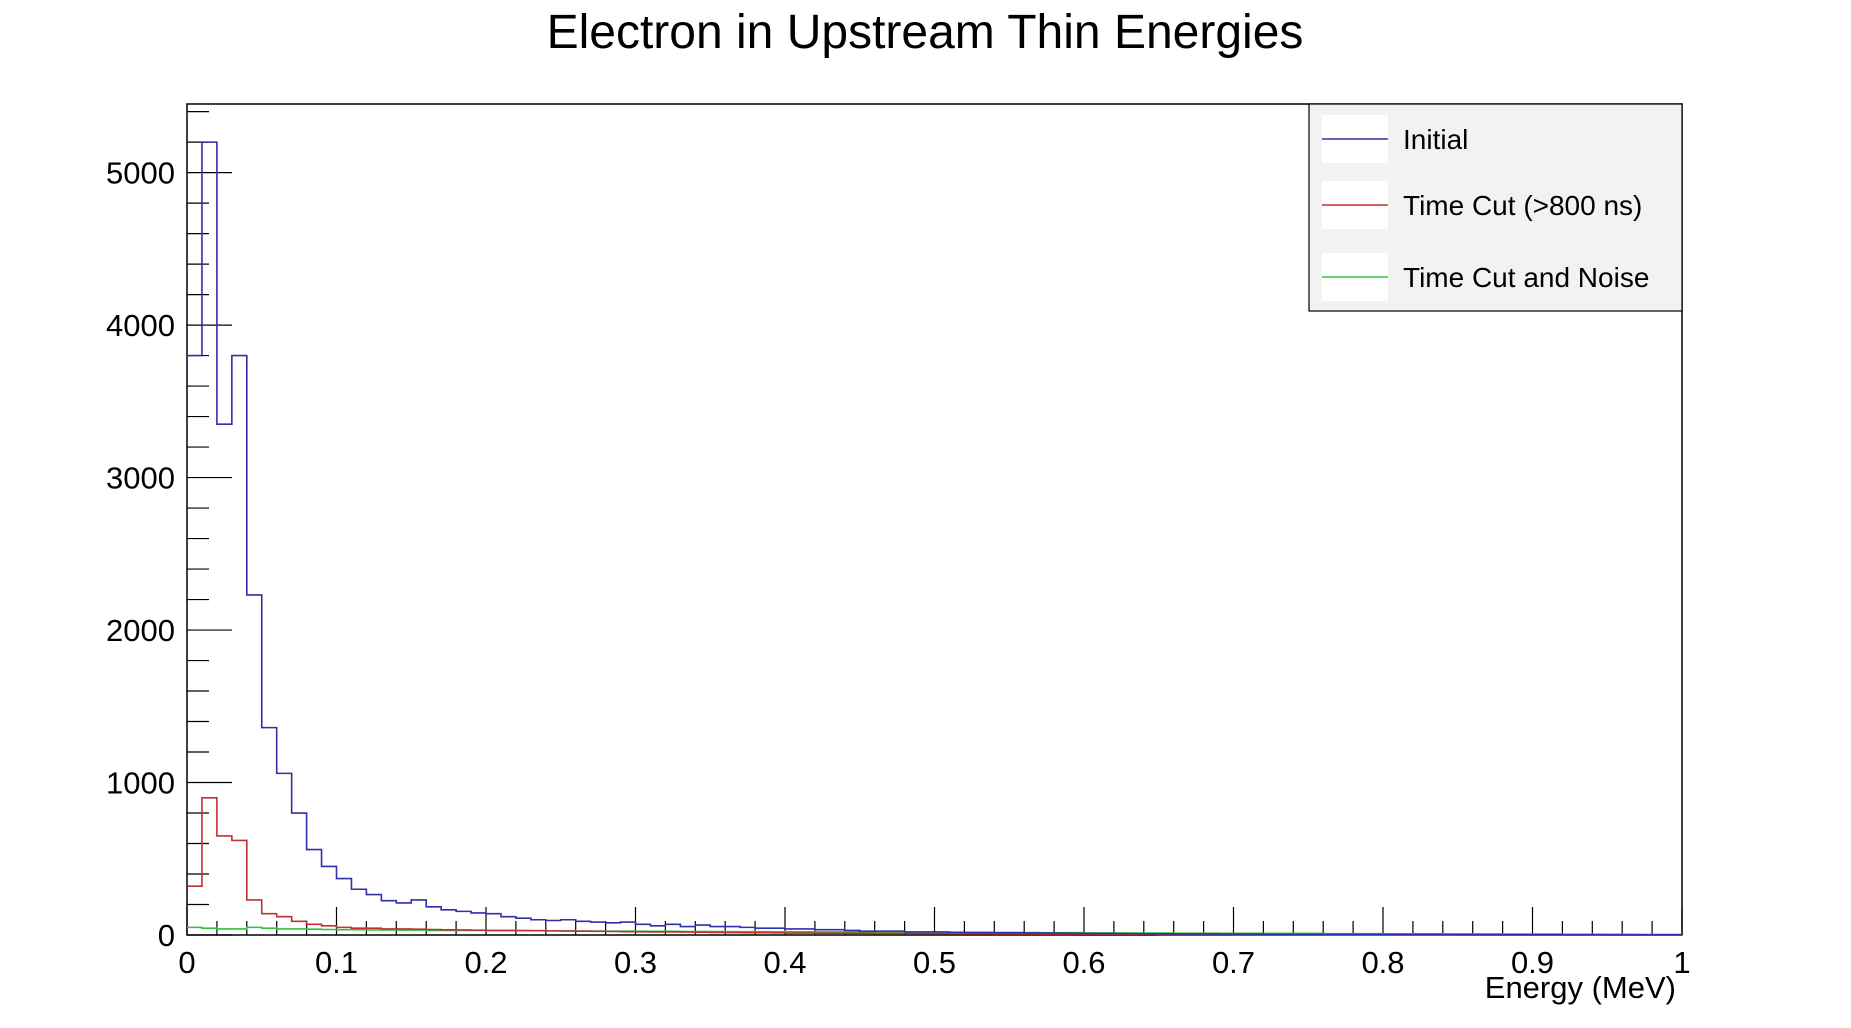  I want to click on x-axis: 0 0.1 0.2 0.3 0.4 0.5 0.6 0.7 0.8 0.9 1, so click(934, 943).